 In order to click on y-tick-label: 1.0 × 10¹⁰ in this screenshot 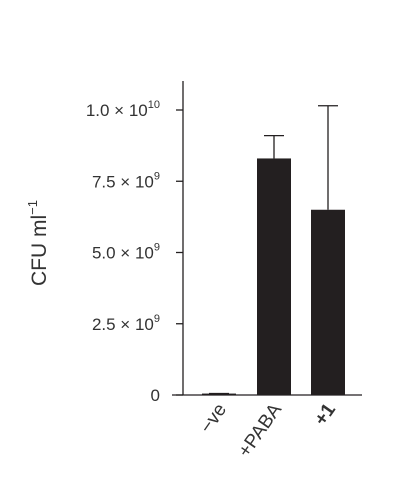, I will do `click(123, 109)`.